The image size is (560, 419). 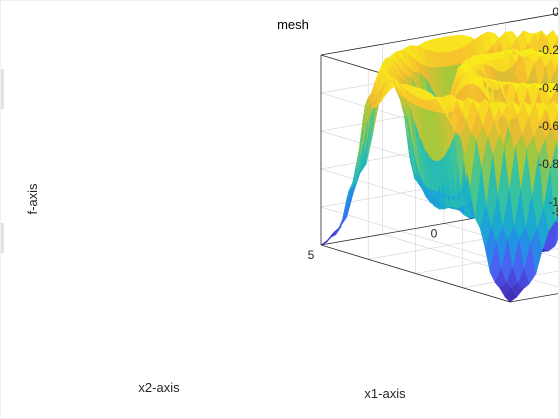 What do you see at coordinates (553, 202) in the screenshot?
I see `z-tick-label: -1` at bounding box center [553, 202].